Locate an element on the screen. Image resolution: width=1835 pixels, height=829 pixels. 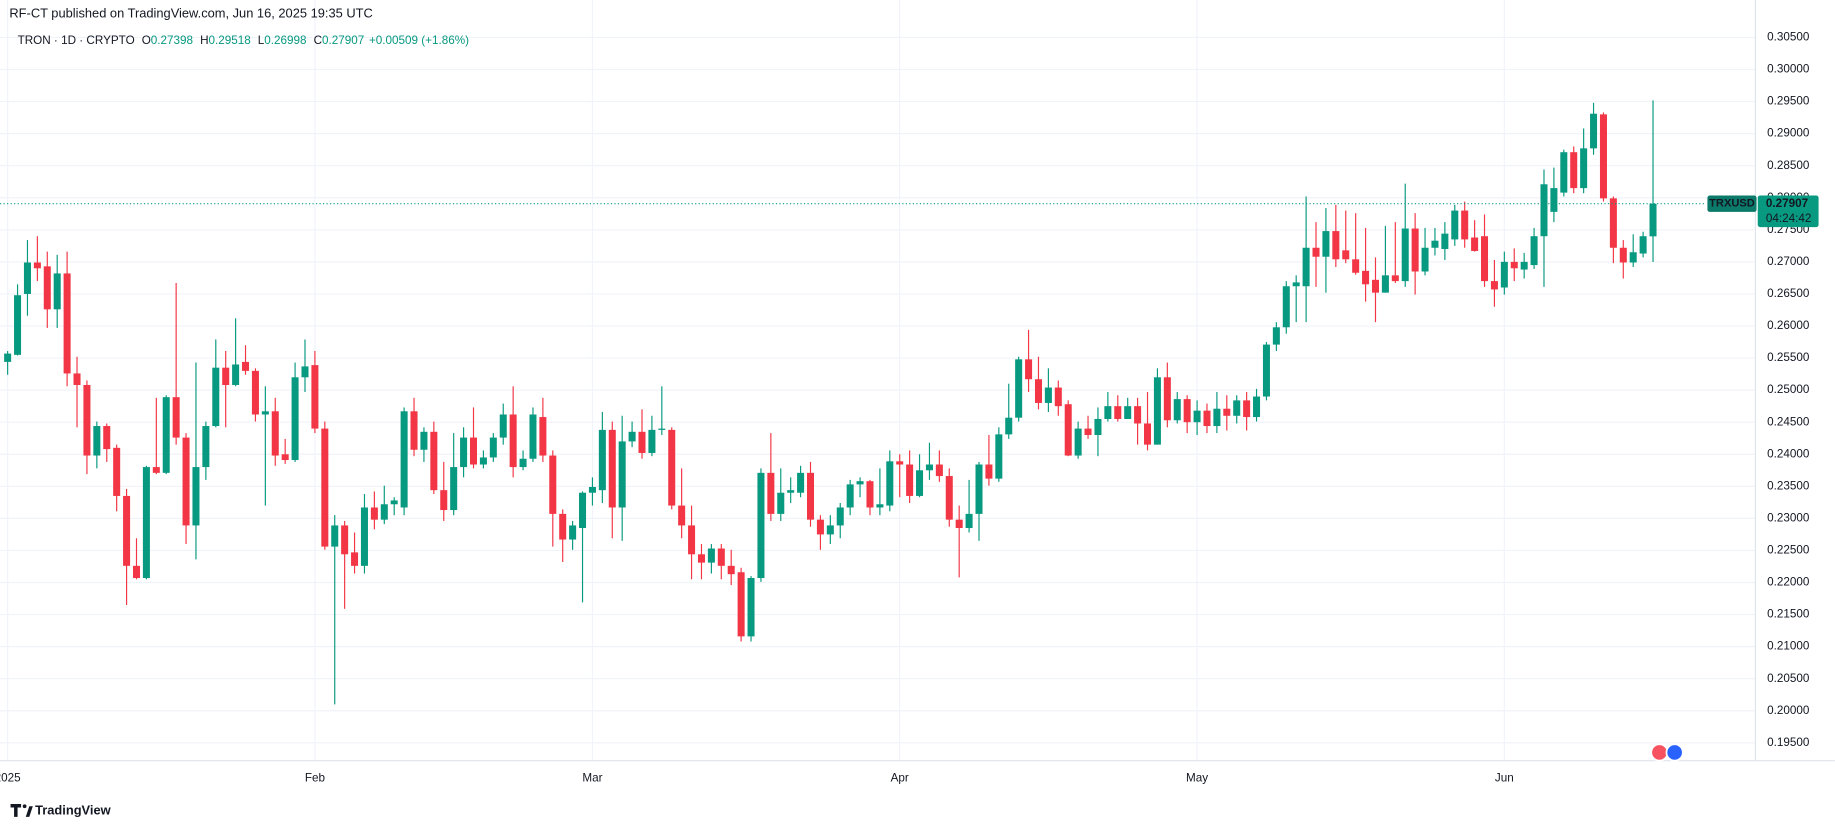
c-label: C is located at coordinates (318, 40).